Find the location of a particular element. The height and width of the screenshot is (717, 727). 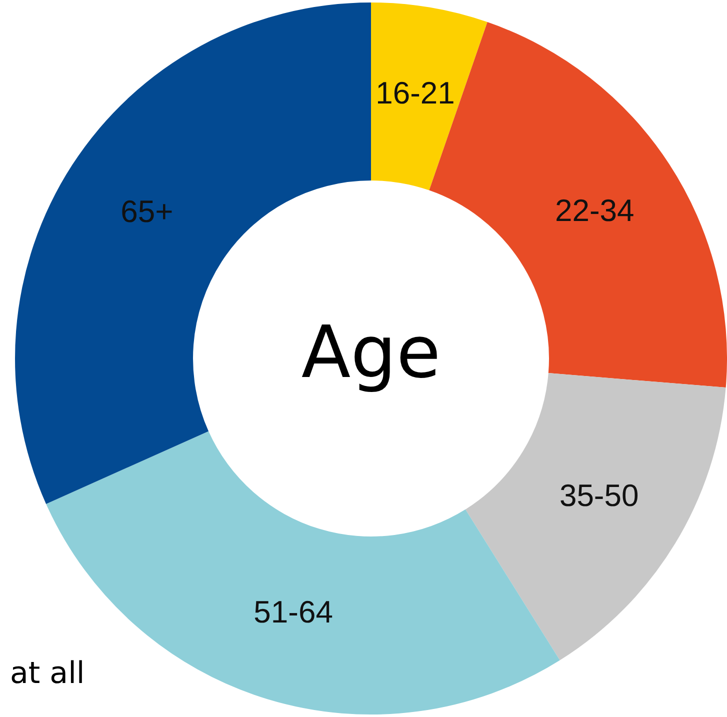

slice-label: 35-50 is located at coordinates (599, 495).